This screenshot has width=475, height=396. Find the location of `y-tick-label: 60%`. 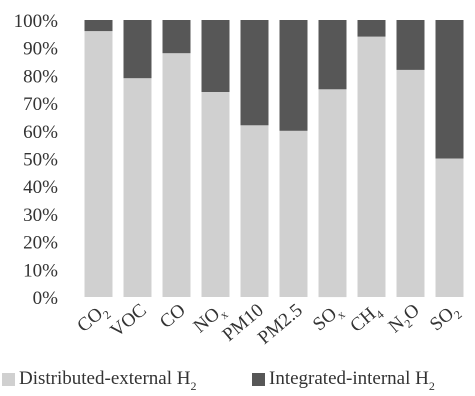

y-tick-label: 60% is located at coordinates (40, 132).